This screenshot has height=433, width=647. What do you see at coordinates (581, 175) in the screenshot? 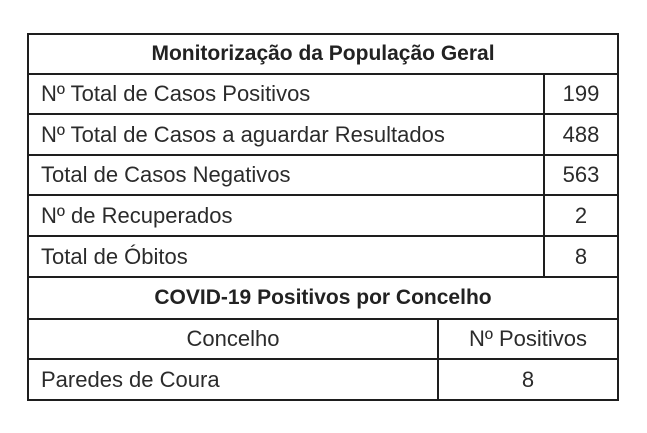
I see `row-value: 563` at bounding box center [581, 175].